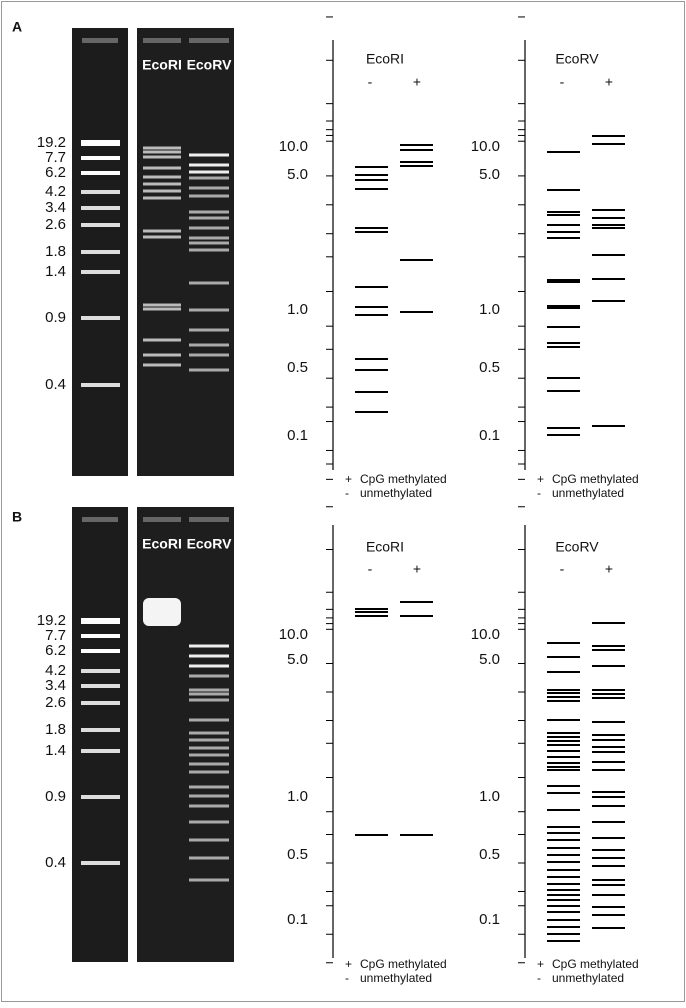  Describe the element at coordinates (185, 252) in the screenshot. I see `gel-digest` at that location.